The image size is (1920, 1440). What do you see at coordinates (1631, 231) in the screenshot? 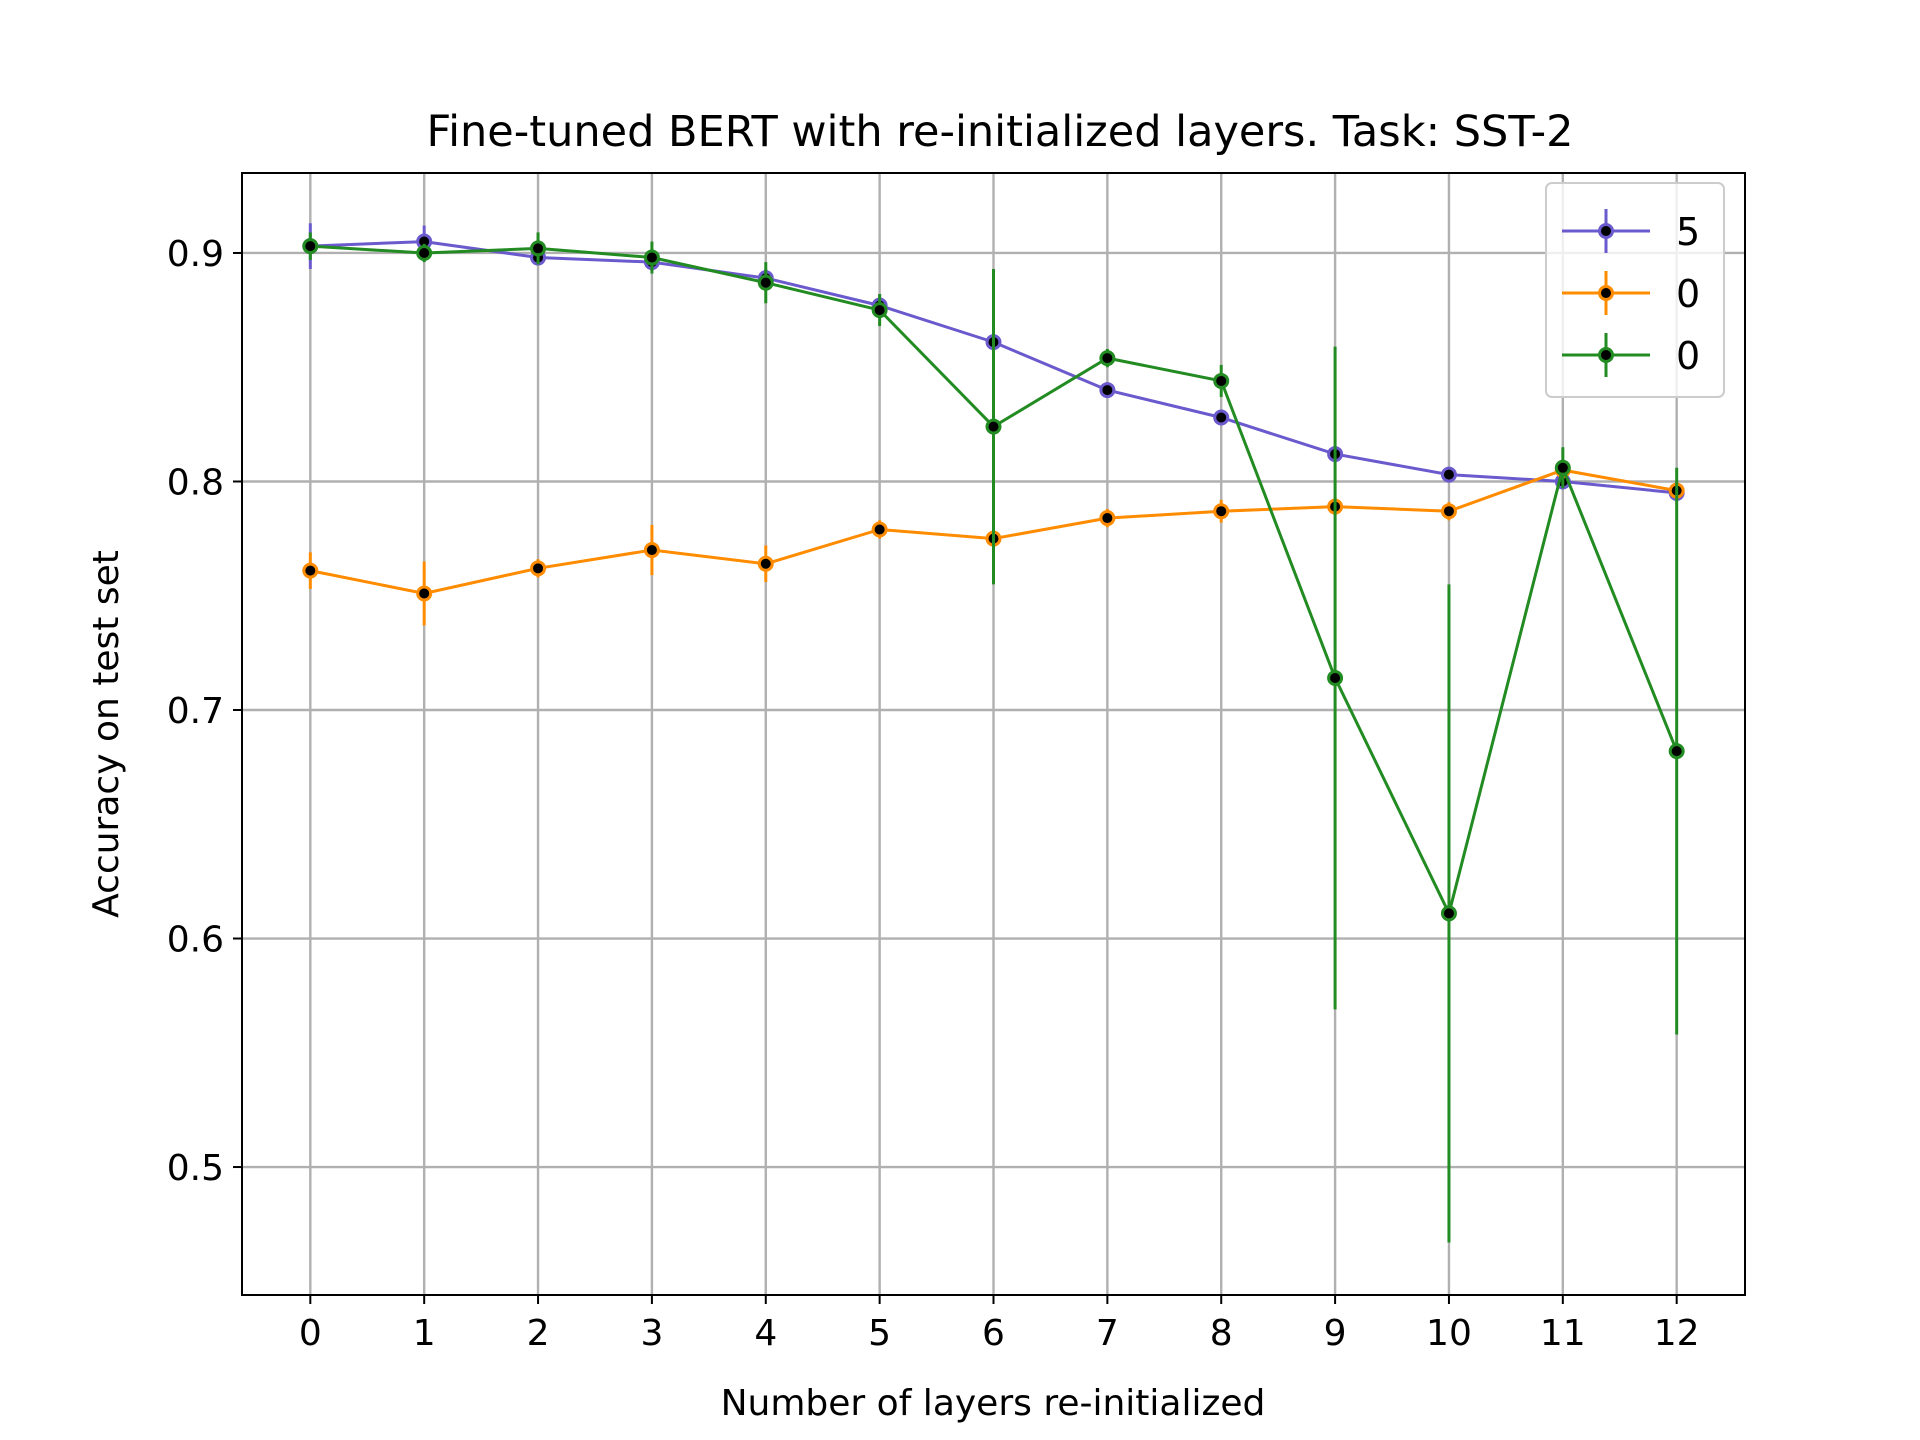
I see `legend-entry-0: 5` at bounding box center [1631, 231].